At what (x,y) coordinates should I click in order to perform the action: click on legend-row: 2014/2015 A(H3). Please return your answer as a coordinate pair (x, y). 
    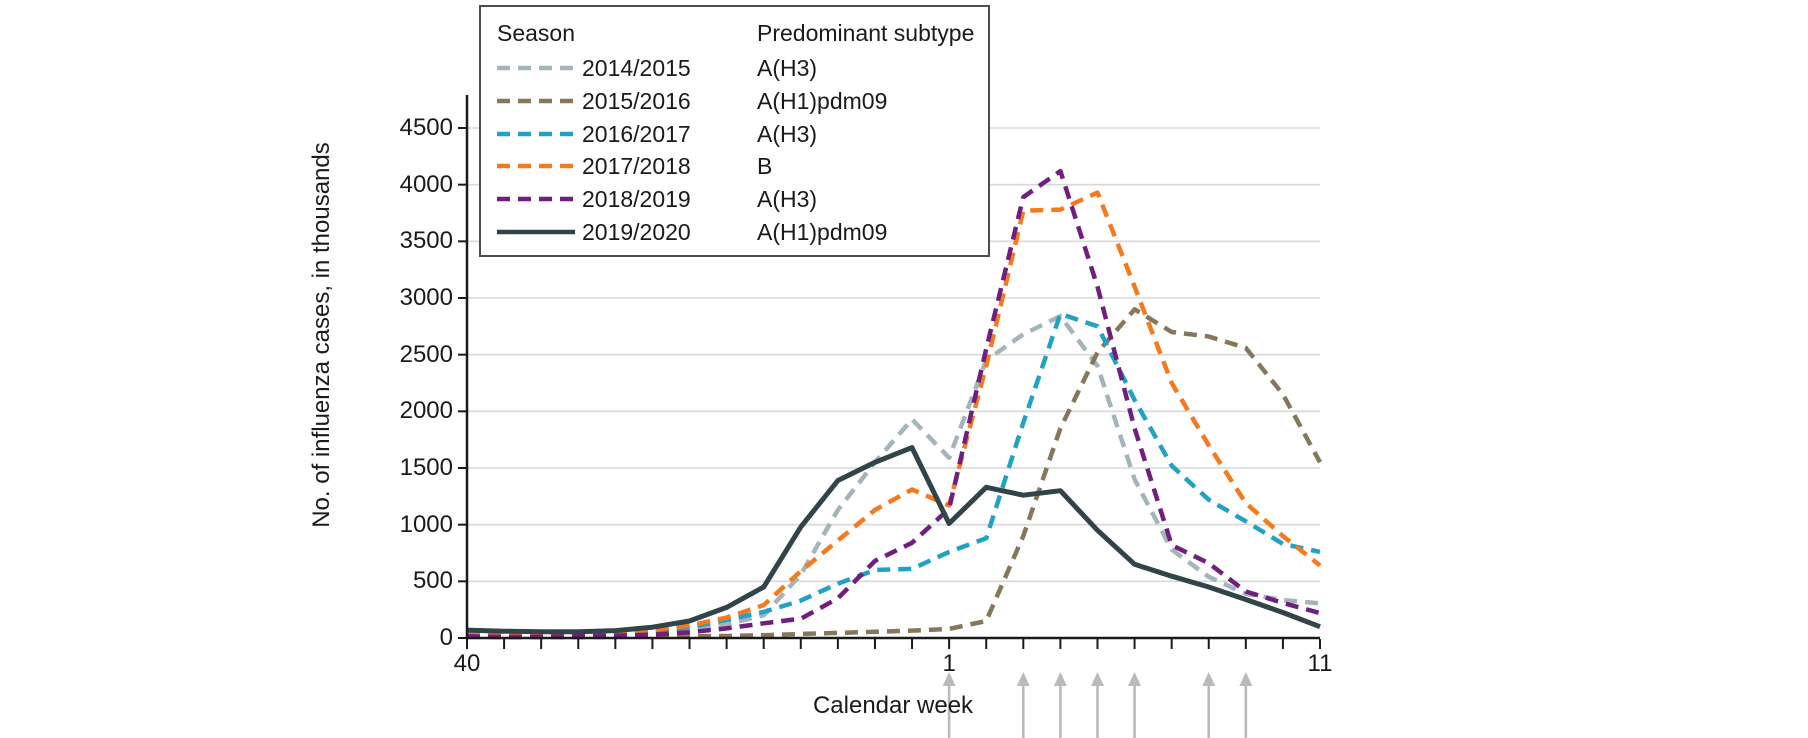
    Looking at the image, I should click on (734, 68).